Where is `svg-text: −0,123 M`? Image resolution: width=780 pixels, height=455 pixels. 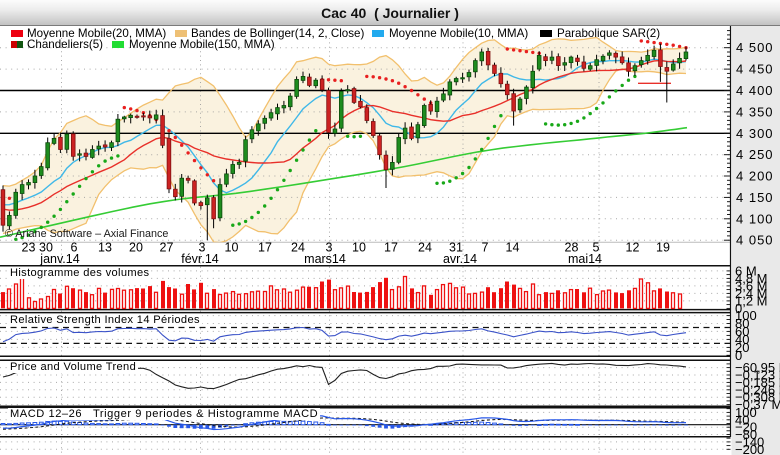
svg-text: −0,123 M is located at coordinates (757, 375).